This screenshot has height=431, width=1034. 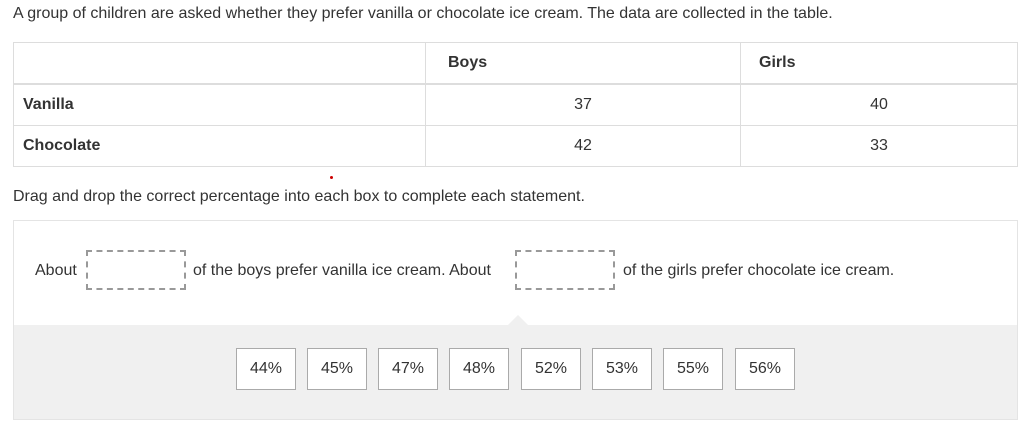 What do you see at coordinates (879, 63) in the screenshot?
I see `header-girls: Girls` at bounding box center [879, 63].